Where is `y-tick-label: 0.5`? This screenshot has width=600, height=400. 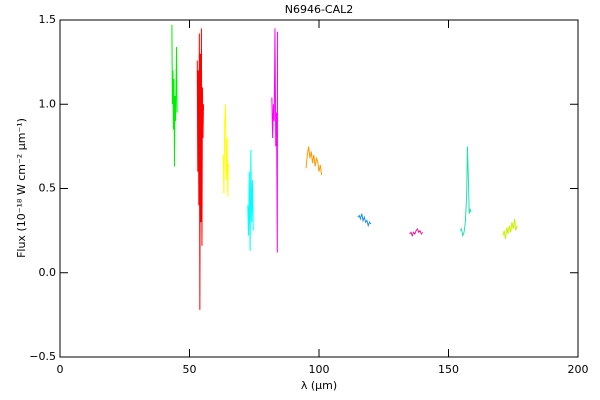 y-tick-label: 0.5 is located at coordinates (48, 188).